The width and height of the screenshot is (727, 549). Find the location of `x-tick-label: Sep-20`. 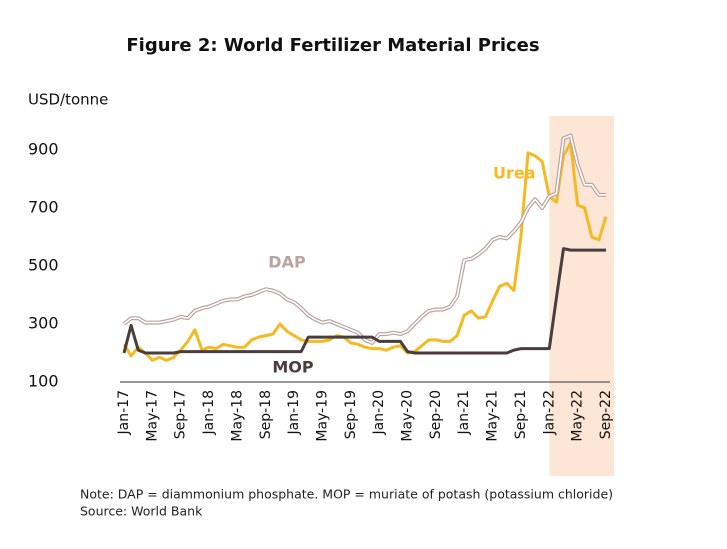

x-tick-label: Sep-20 is located at coordinates (436, 414).